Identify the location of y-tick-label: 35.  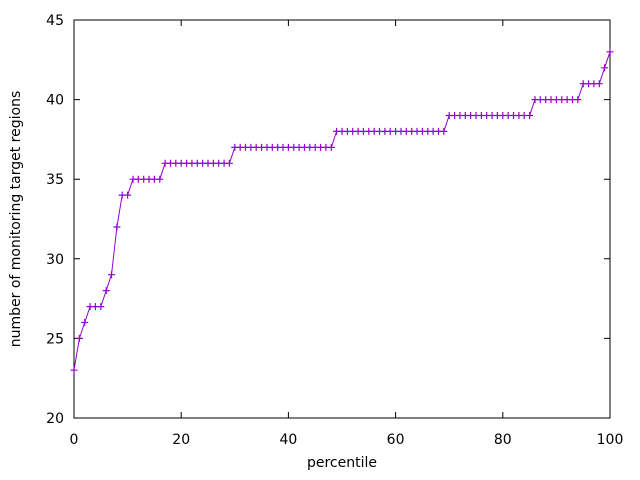
(55, 180).